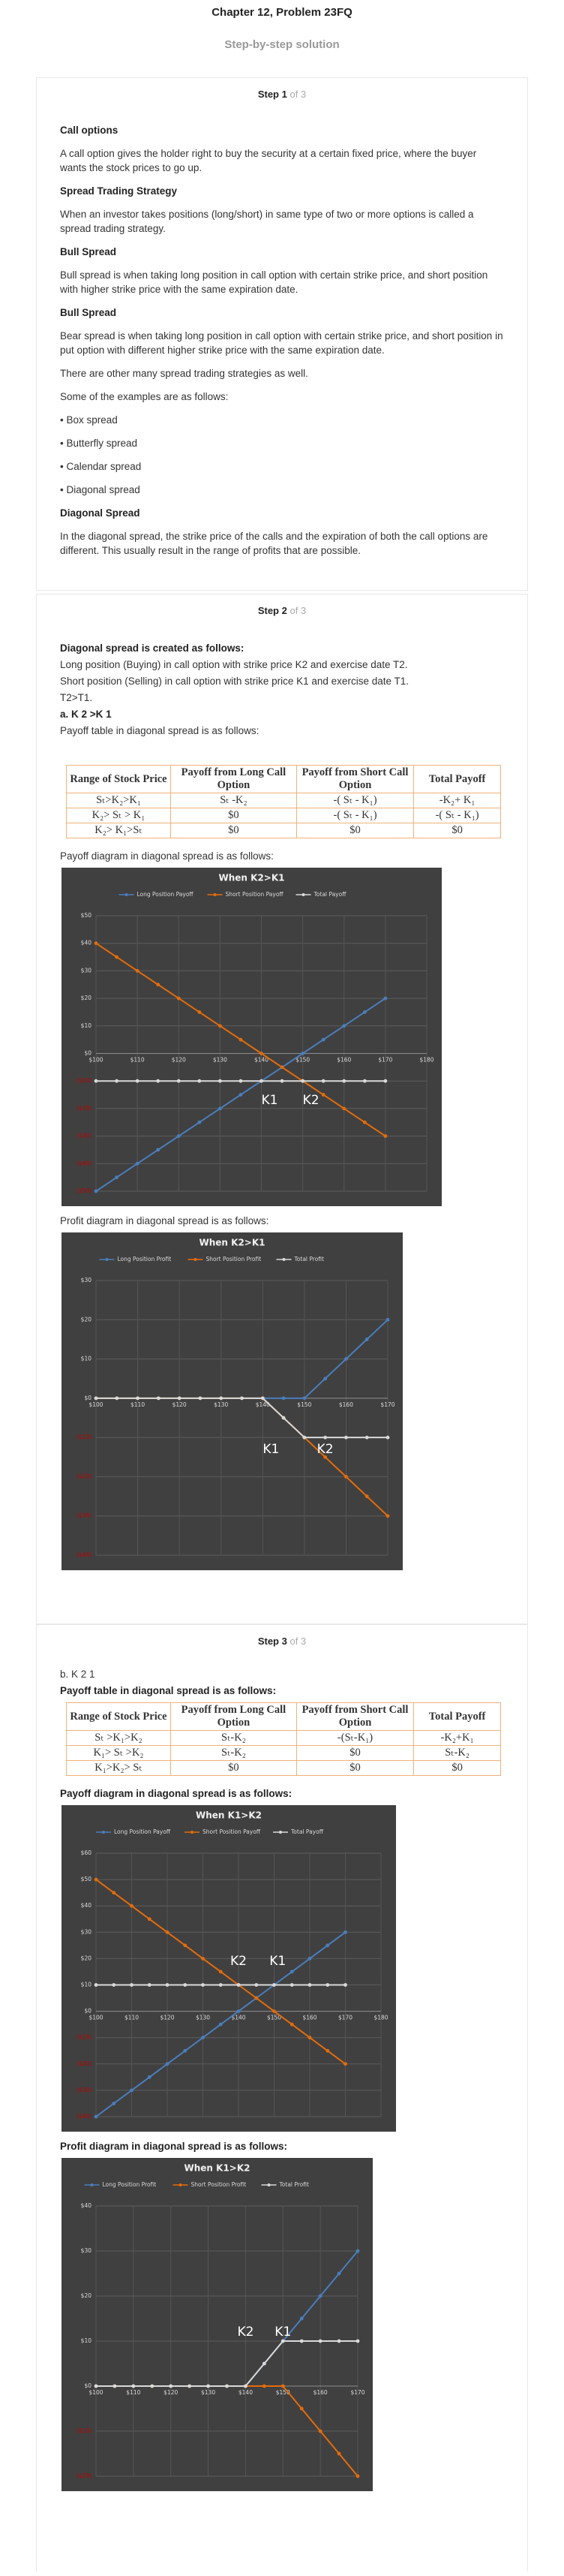 Image resolution: width=564 pixels, height=2576 pixels. I want to click on x-tick-label: $160, so click(344, 1060).